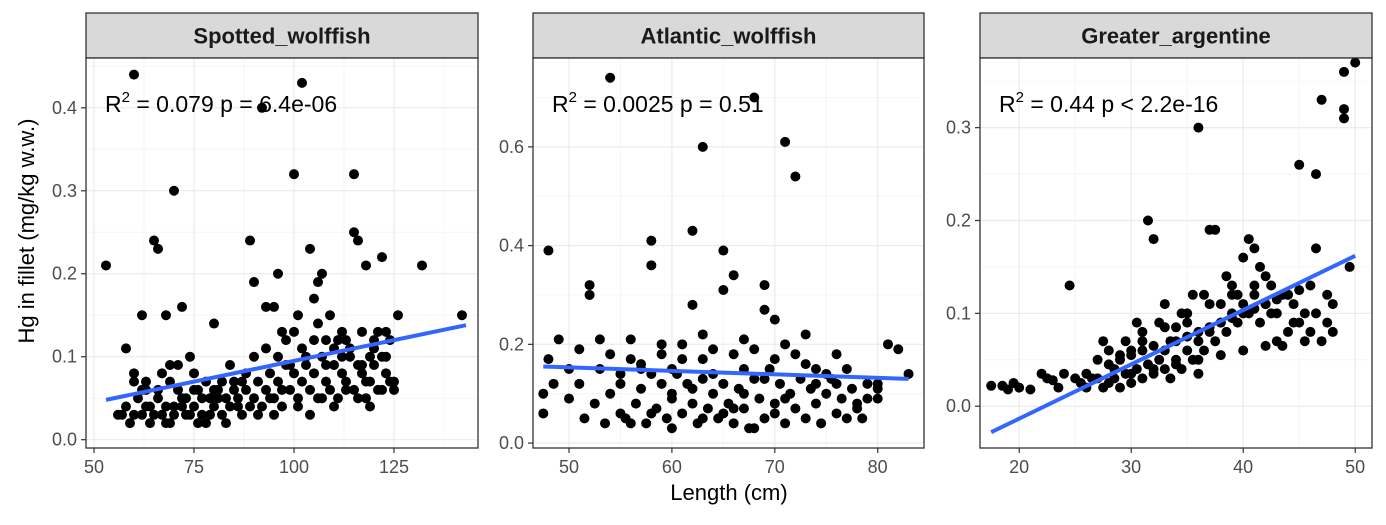 The width and height of the screenshot is (1386, 525). I want to click on y-tick-label: 0.4, so click(511, 246).